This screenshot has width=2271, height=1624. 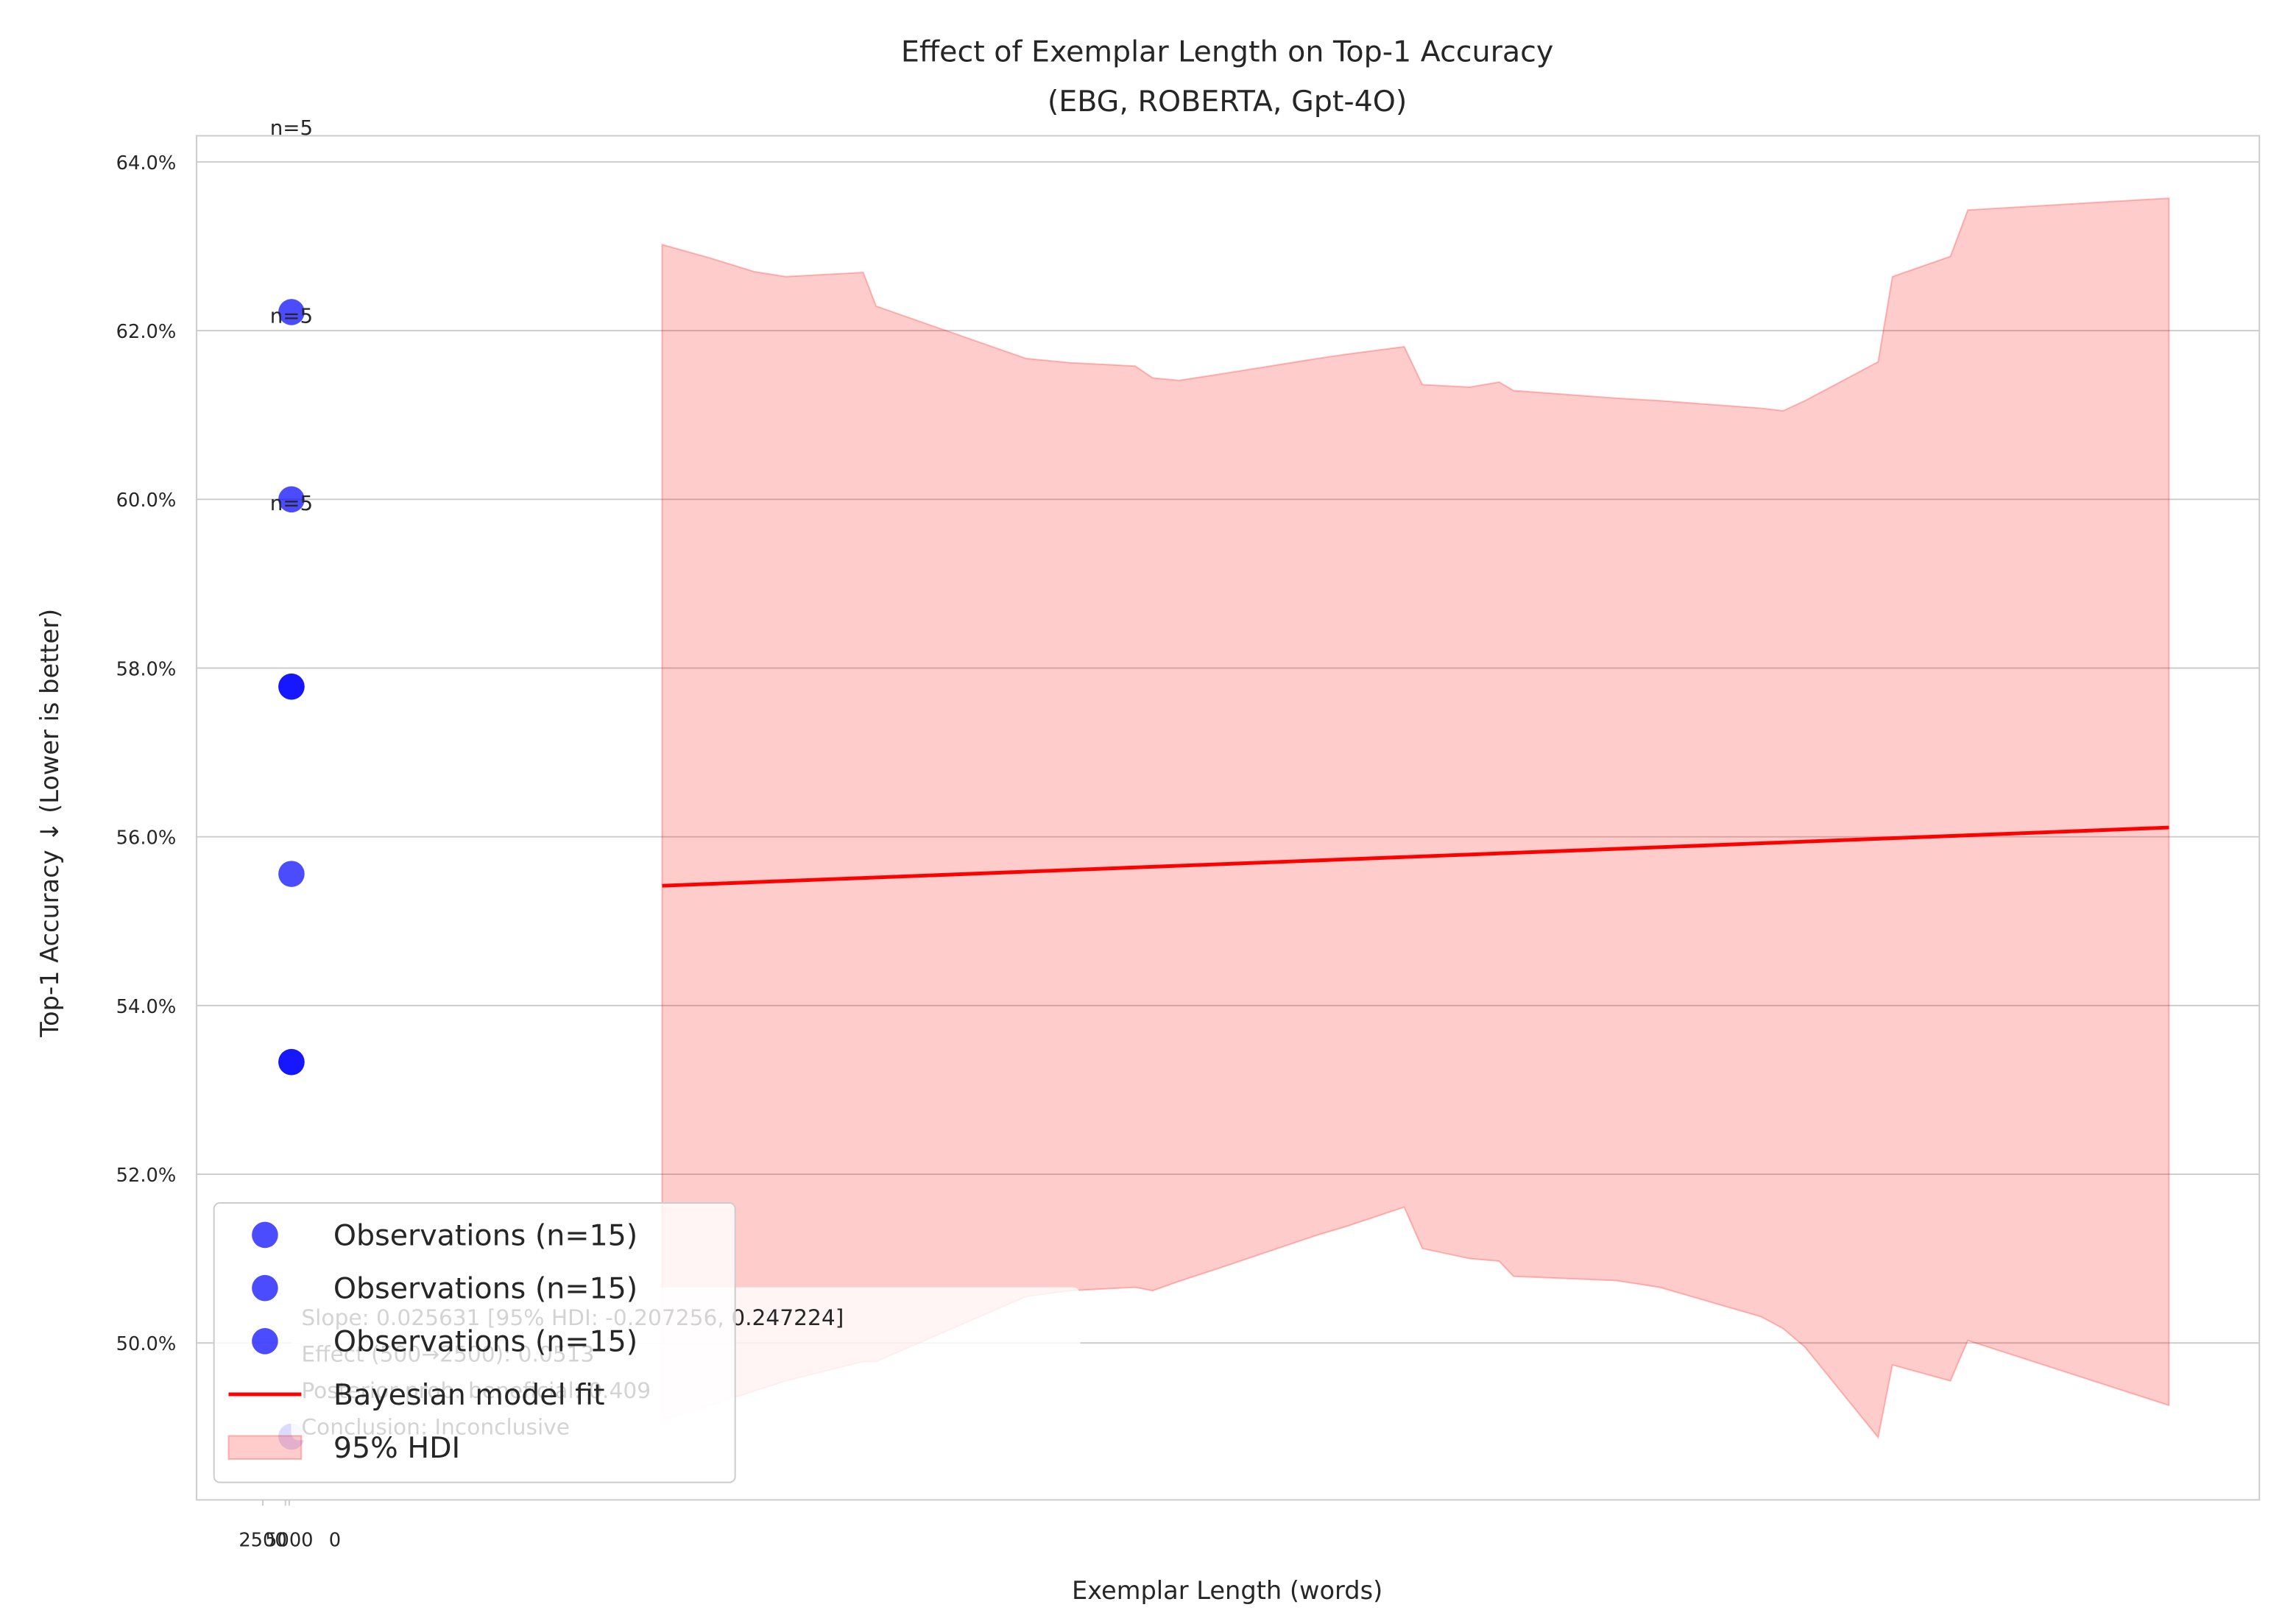 I want to click on x-tick-label: 0, so click(x=335, y=1541).